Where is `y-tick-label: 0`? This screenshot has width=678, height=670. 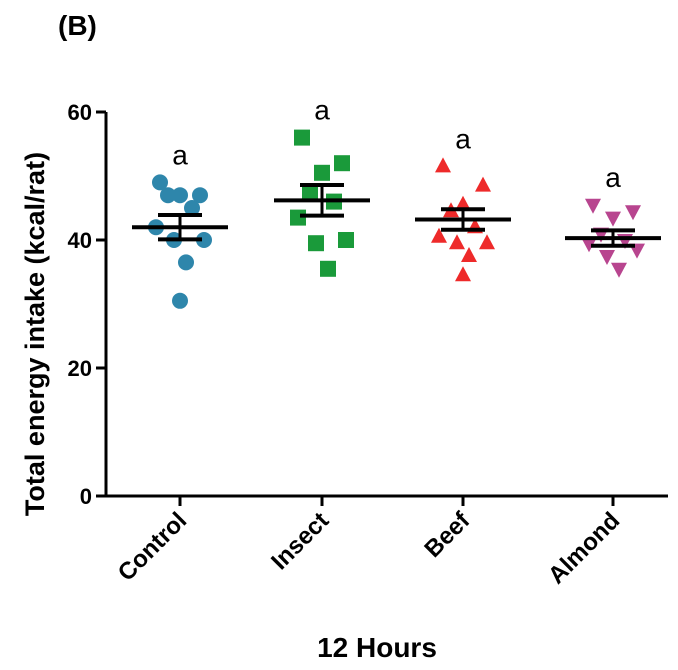 y-tick-label: 0 is located at coordinates (86, 496).